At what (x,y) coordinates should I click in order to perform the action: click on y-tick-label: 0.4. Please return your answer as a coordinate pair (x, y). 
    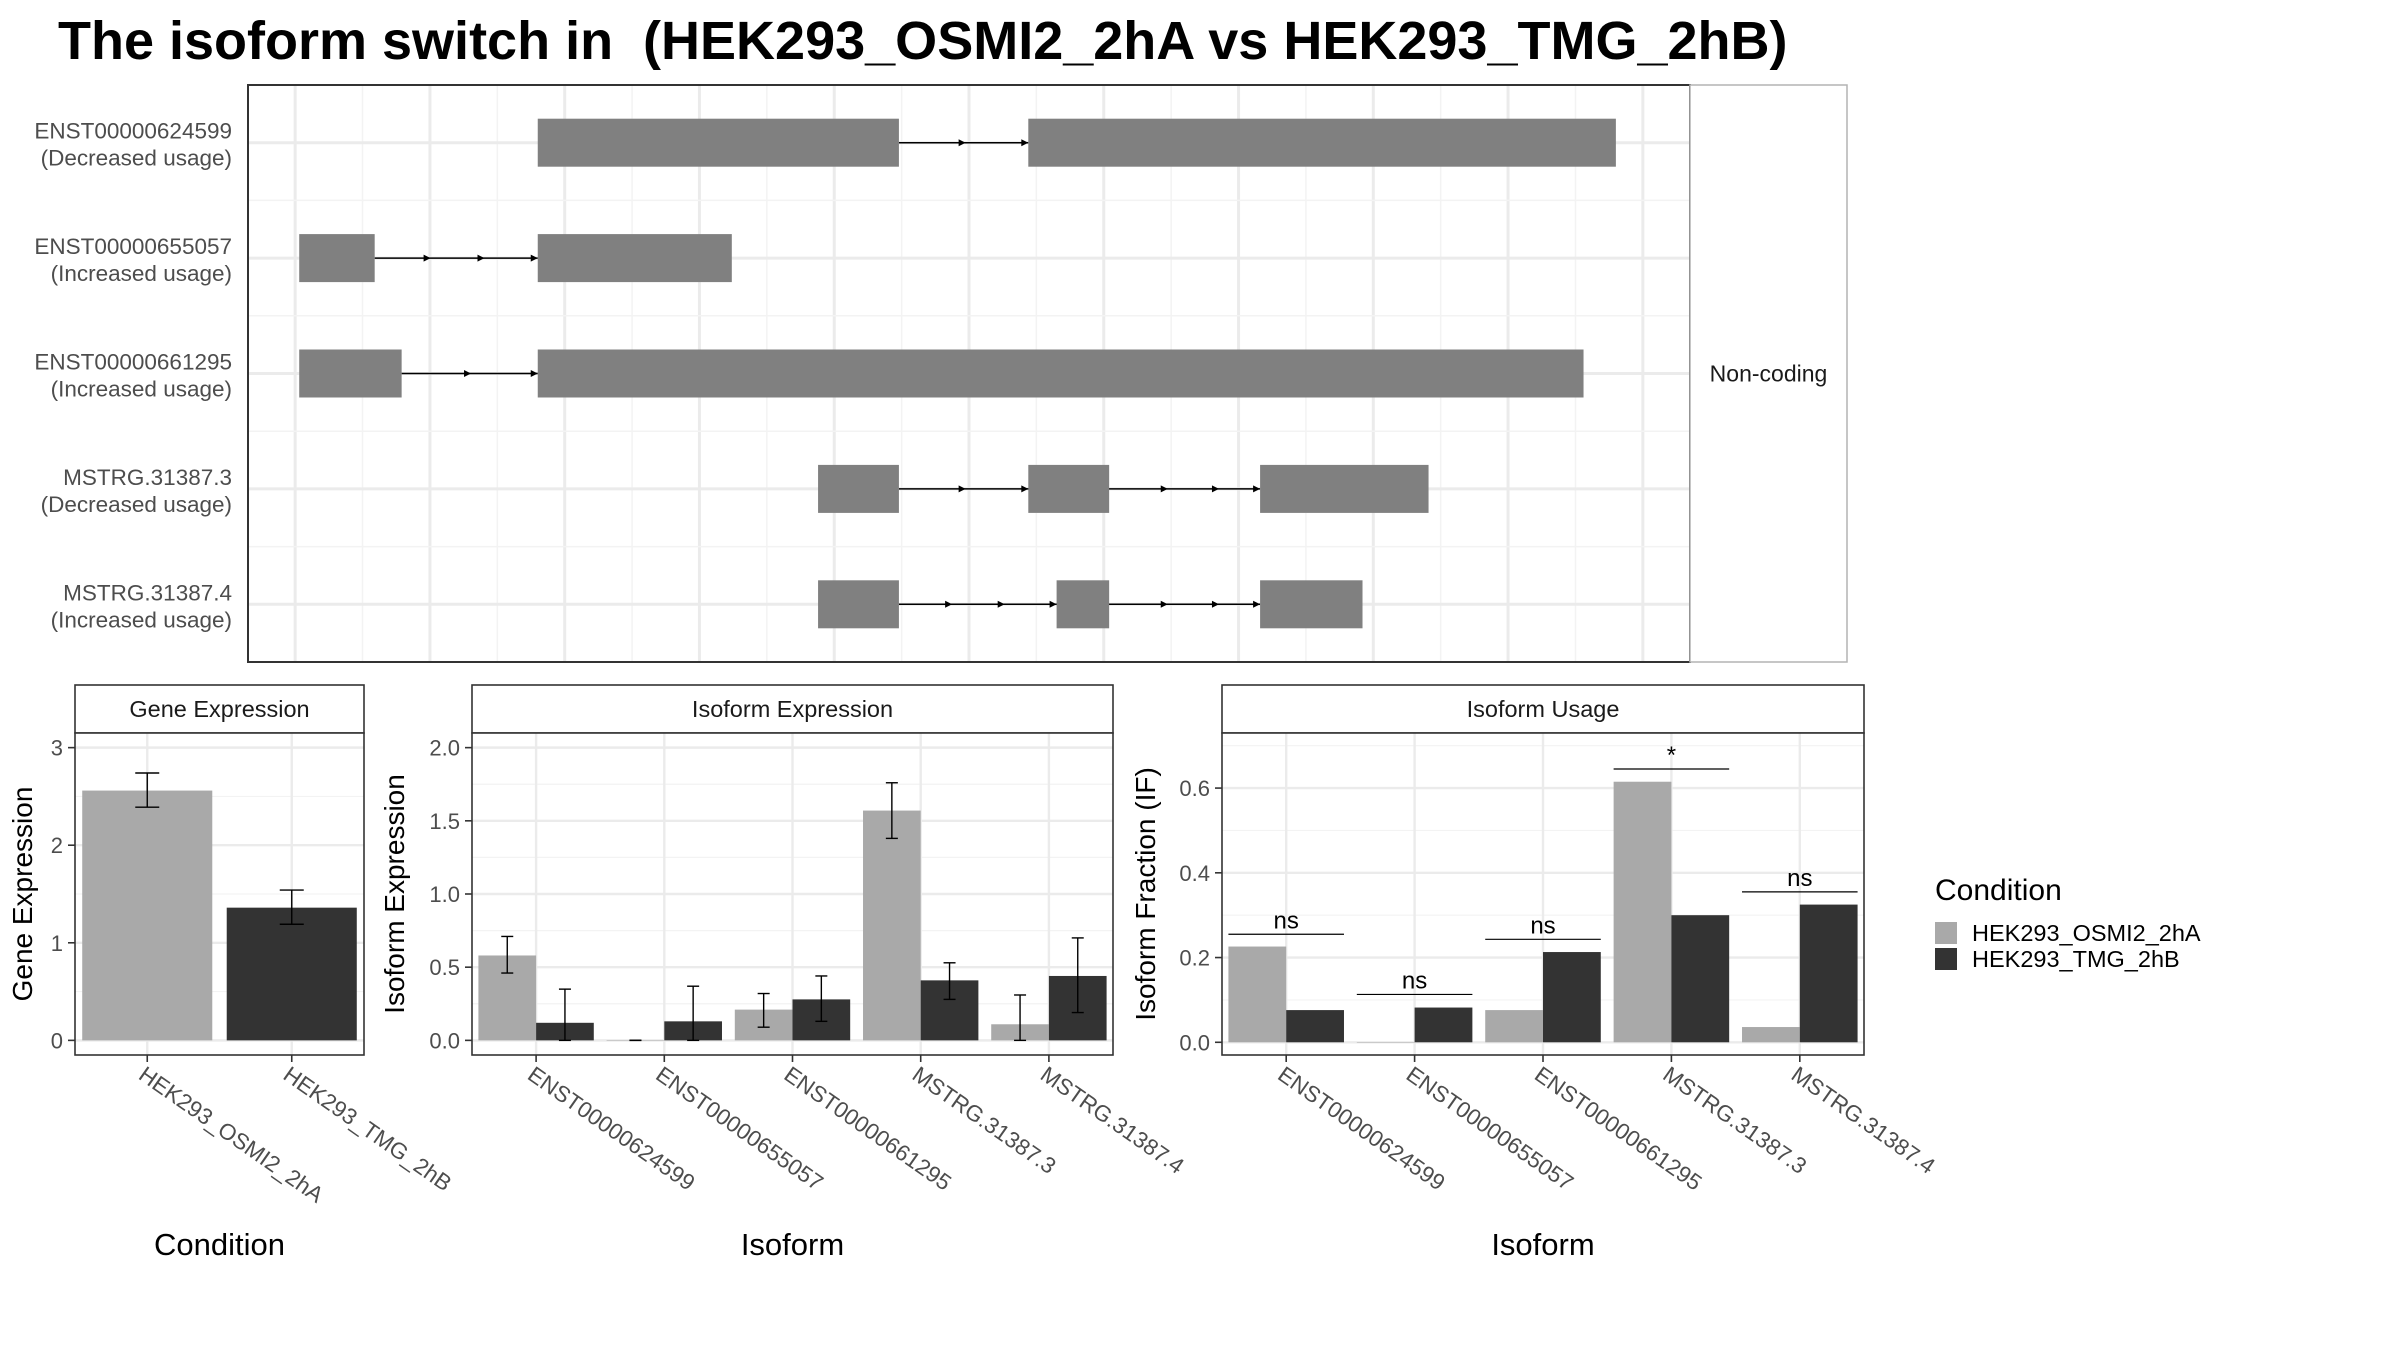
    Looking at the image, I should click on (1194, 873).